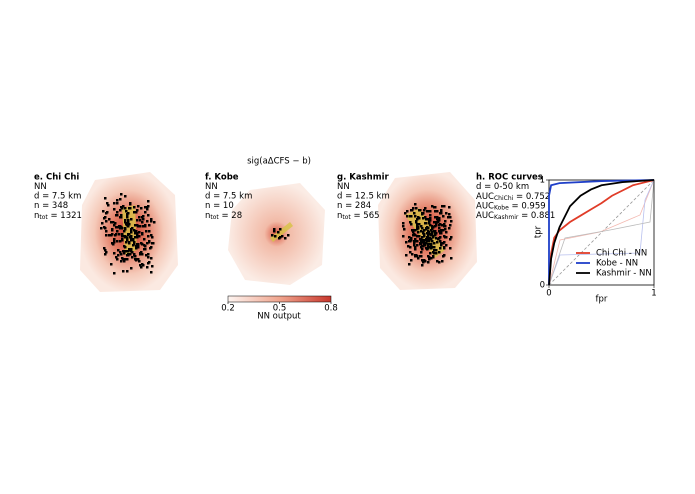 This screenshot has height=494, width=695. Describe the element at coordinates (536, 216) in the screenshot. I see `rest: = 0.881` at that location.